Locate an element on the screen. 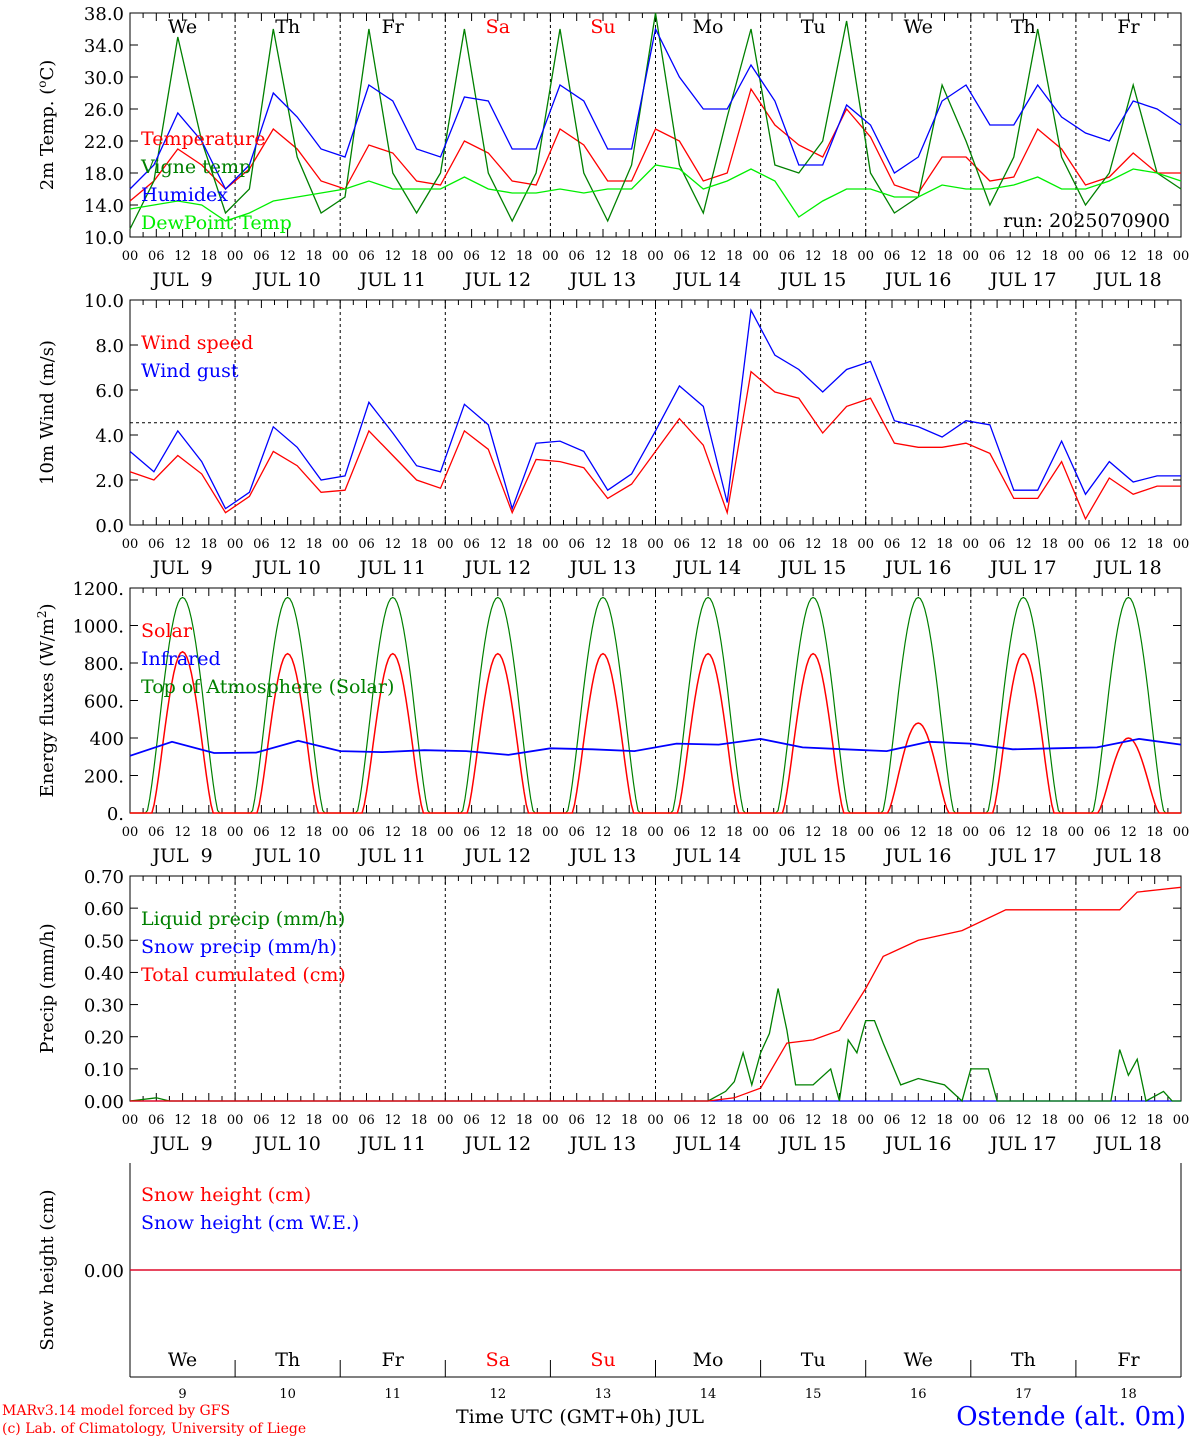  day-number: 16 is located at coordinates (918, 1394).